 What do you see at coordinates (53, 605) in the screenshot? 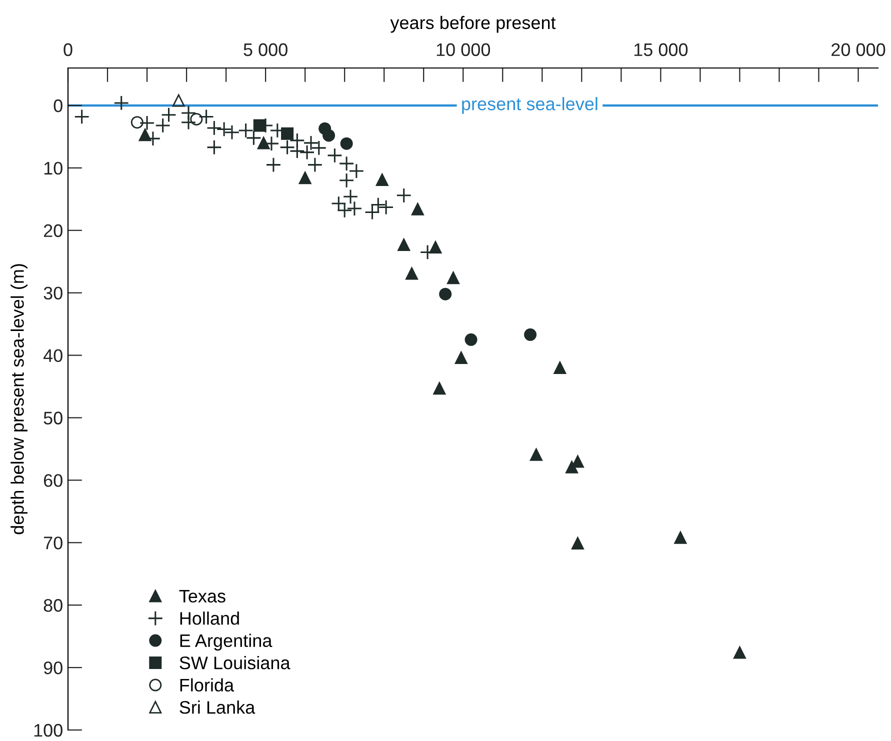
I see `y-tick-label: 80` at bounding box center [53, 605].